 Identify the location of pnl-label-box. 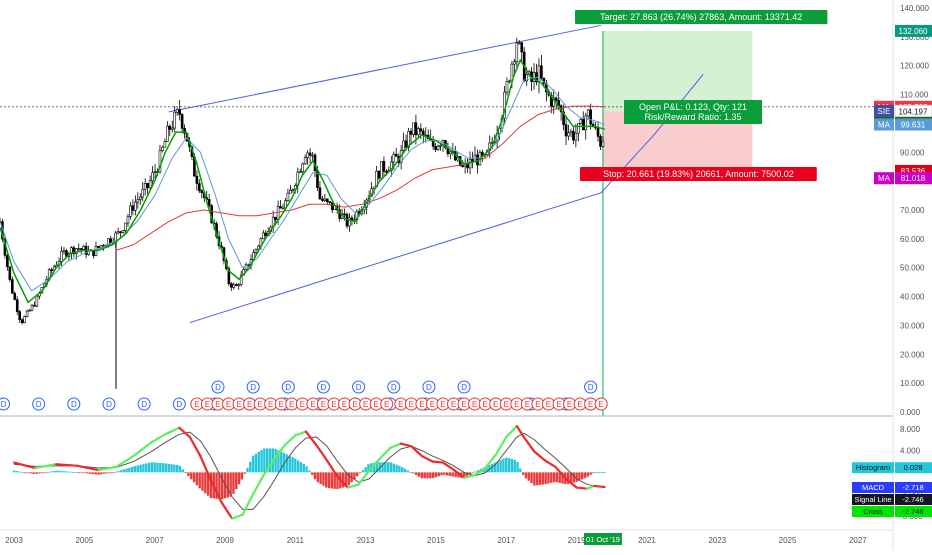
(693, 112).